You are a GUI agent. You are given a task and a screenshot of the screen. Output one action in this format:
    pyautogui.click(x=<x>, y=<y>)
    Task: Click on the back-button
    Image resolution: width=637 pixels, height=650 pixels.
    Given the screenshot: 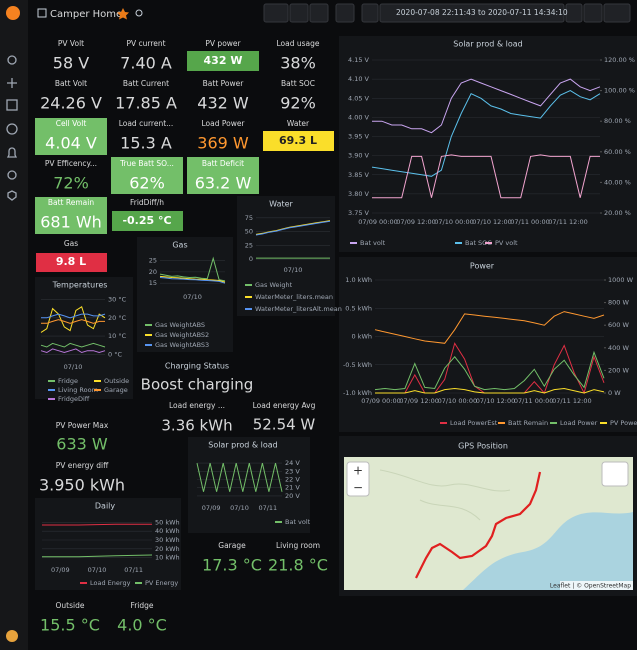 What is the action you would take?
    pyautogui.click(x=370, y=13)
    